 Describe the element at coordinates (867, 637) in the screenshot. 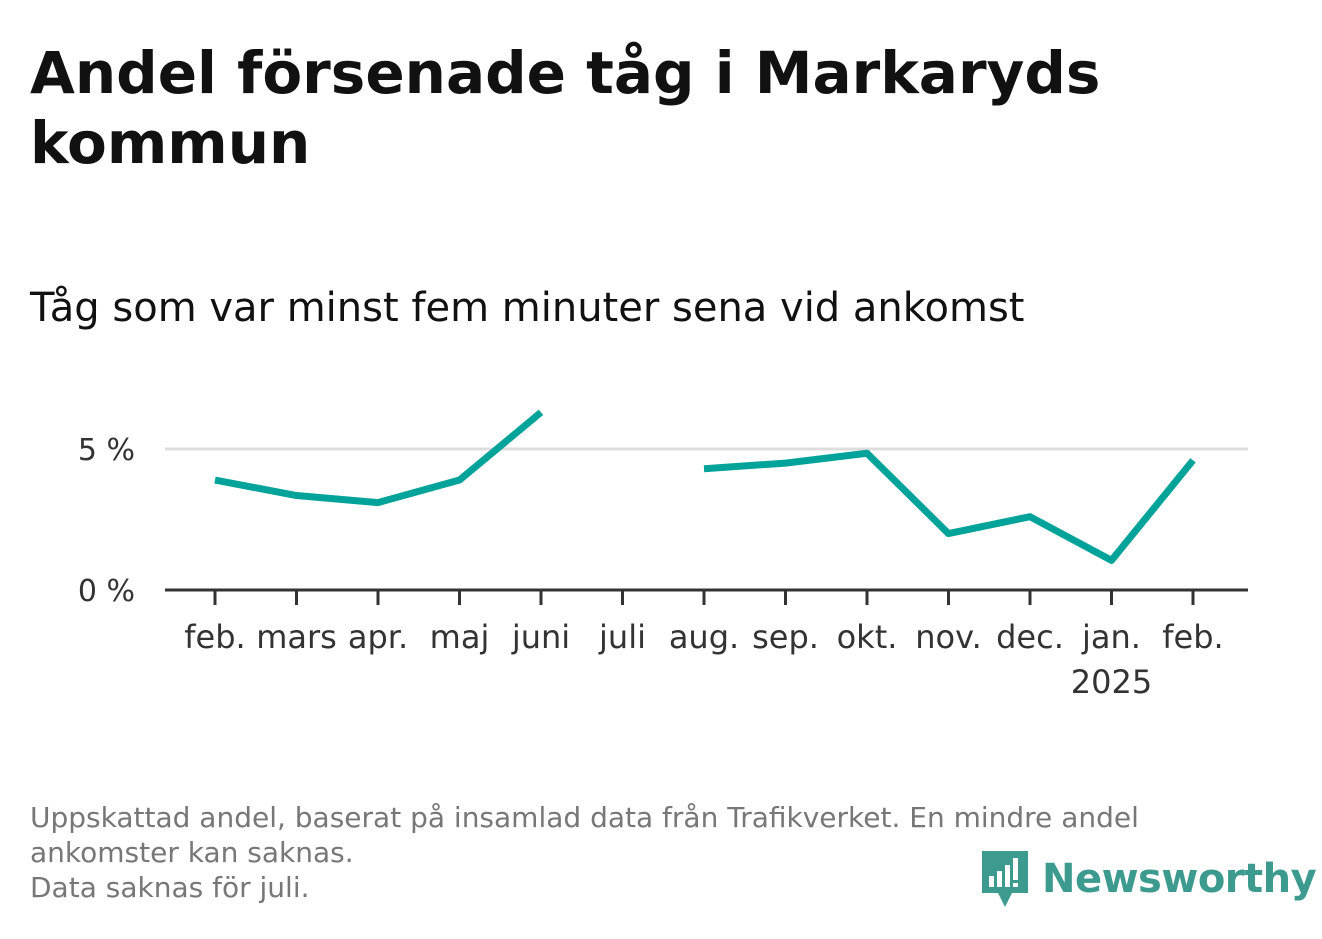

I see `x-tick-label: okt.` at that location.